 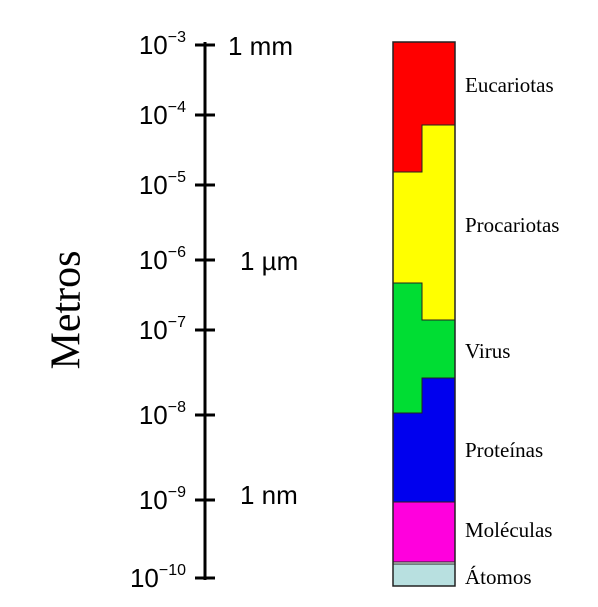 What do you see at coordinates (269, 261) in the screenshot?
I see `unit-label: 1 µm` at bounding box center [269, 261].